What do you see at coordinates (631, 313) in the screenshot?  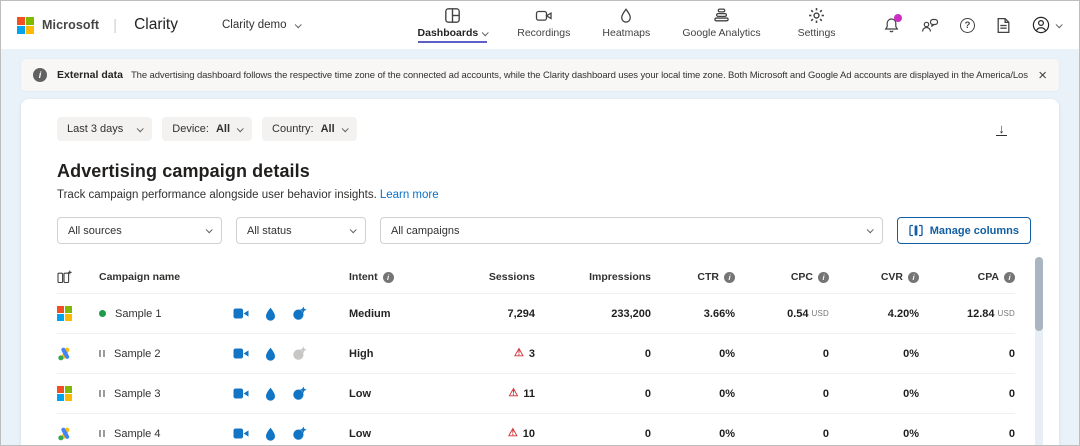 I see `impressions-cell: 233,200` at bounding box center [631, 313].